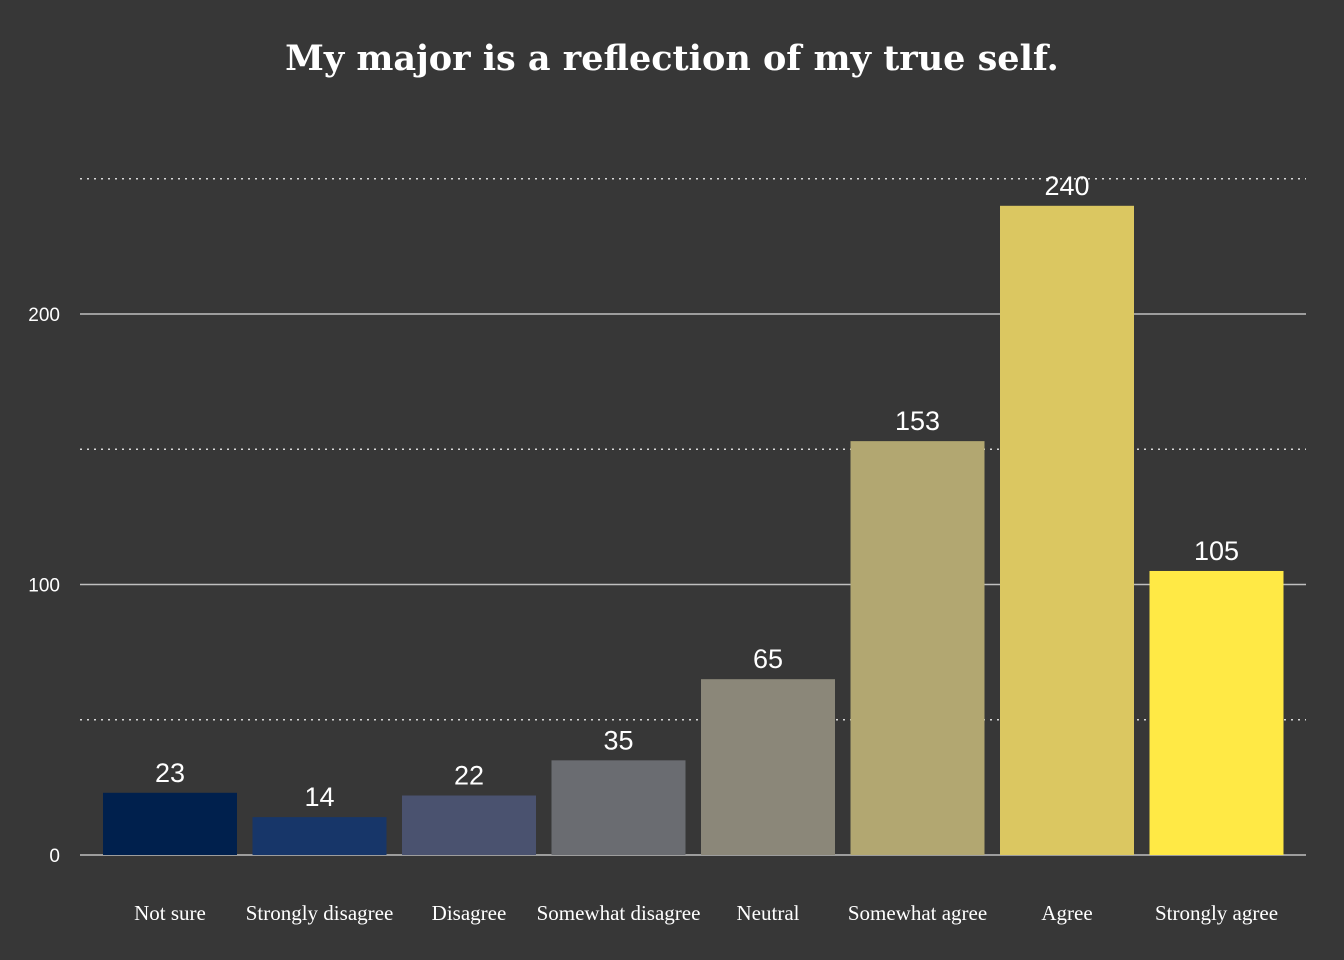 This screenshot has width=1344, height=960. What do you see at coordinates (1066, 186) in the screenshot?
I see `value-label-6: 240` at bounding box center [1066, 186].